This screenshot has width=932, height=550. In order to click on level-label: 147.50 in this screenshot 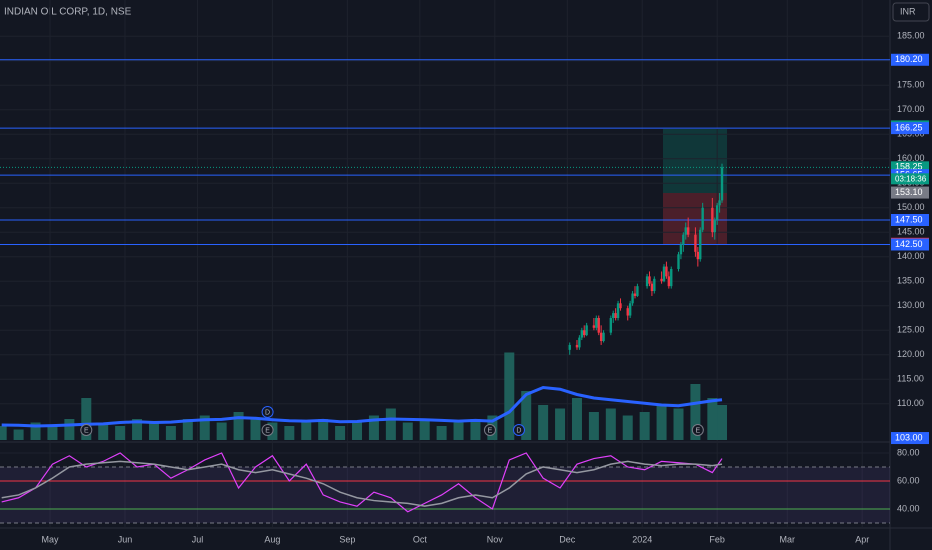, I will do `click(909, 219)`.